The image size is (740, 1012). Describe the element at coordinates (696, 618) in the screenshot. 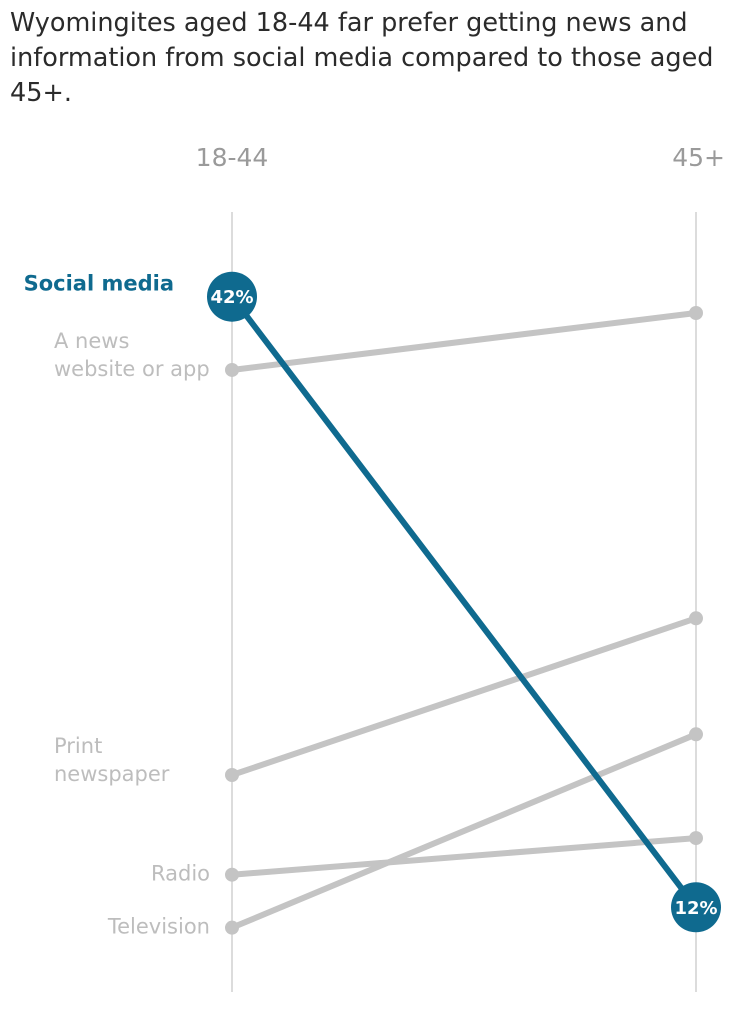

I see `point-print-newspaper-right` at that location.